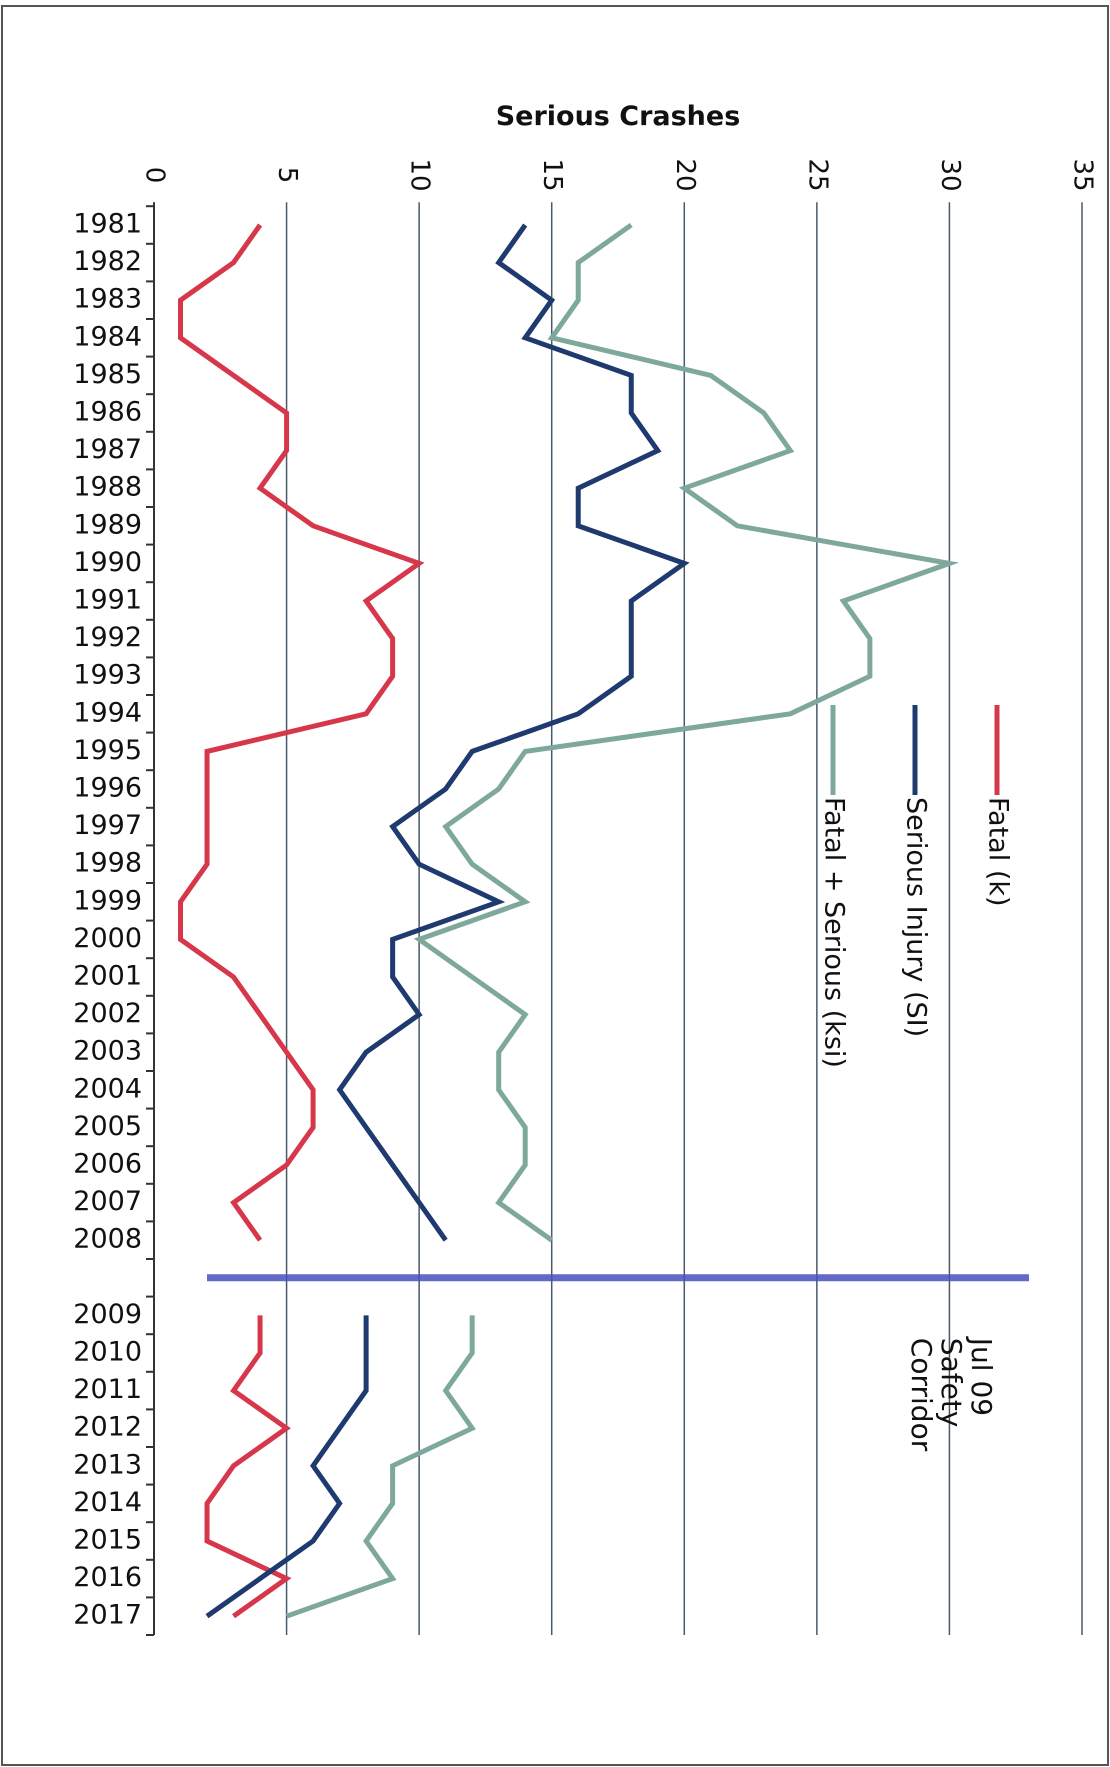 Image resolution: width=1110 pixels, height=1767 pixels. Describe the element at coordinates (107, 524) in the screenshot. I see `category-label: 1989` at that location.